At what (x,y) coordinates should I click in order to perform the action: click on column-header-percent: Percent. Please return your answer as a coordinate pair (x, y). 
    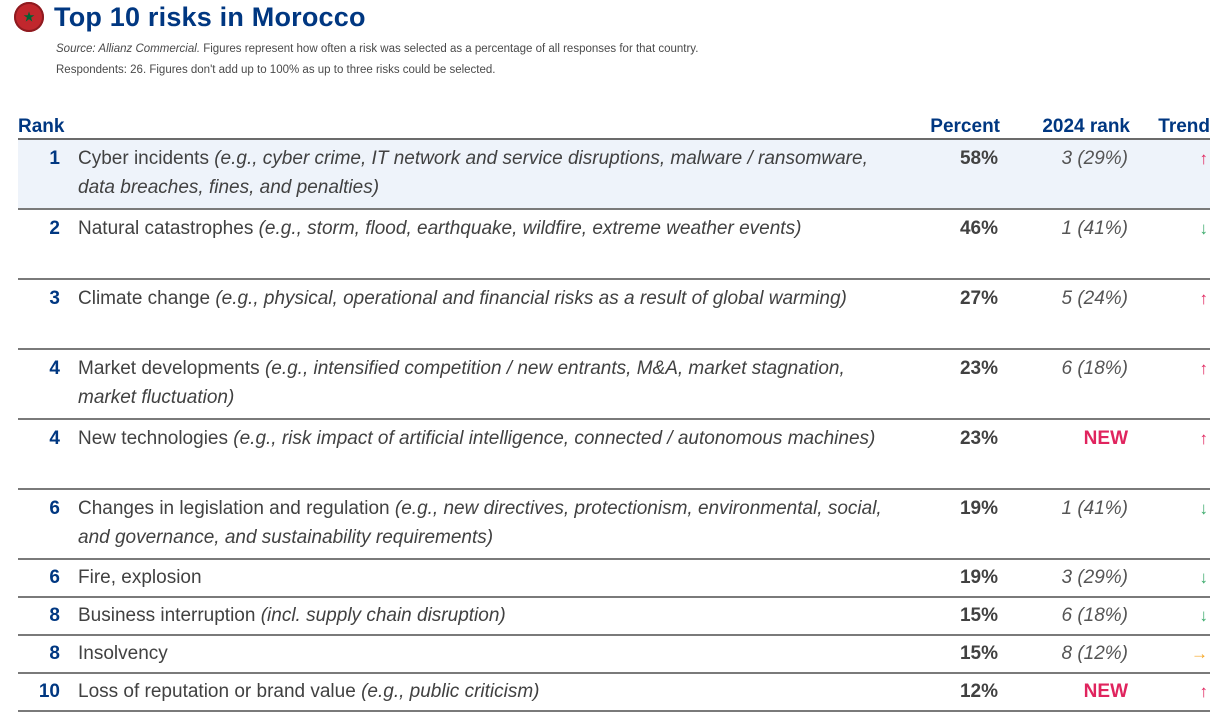
    Looking at the image, I should click on (965, 126).